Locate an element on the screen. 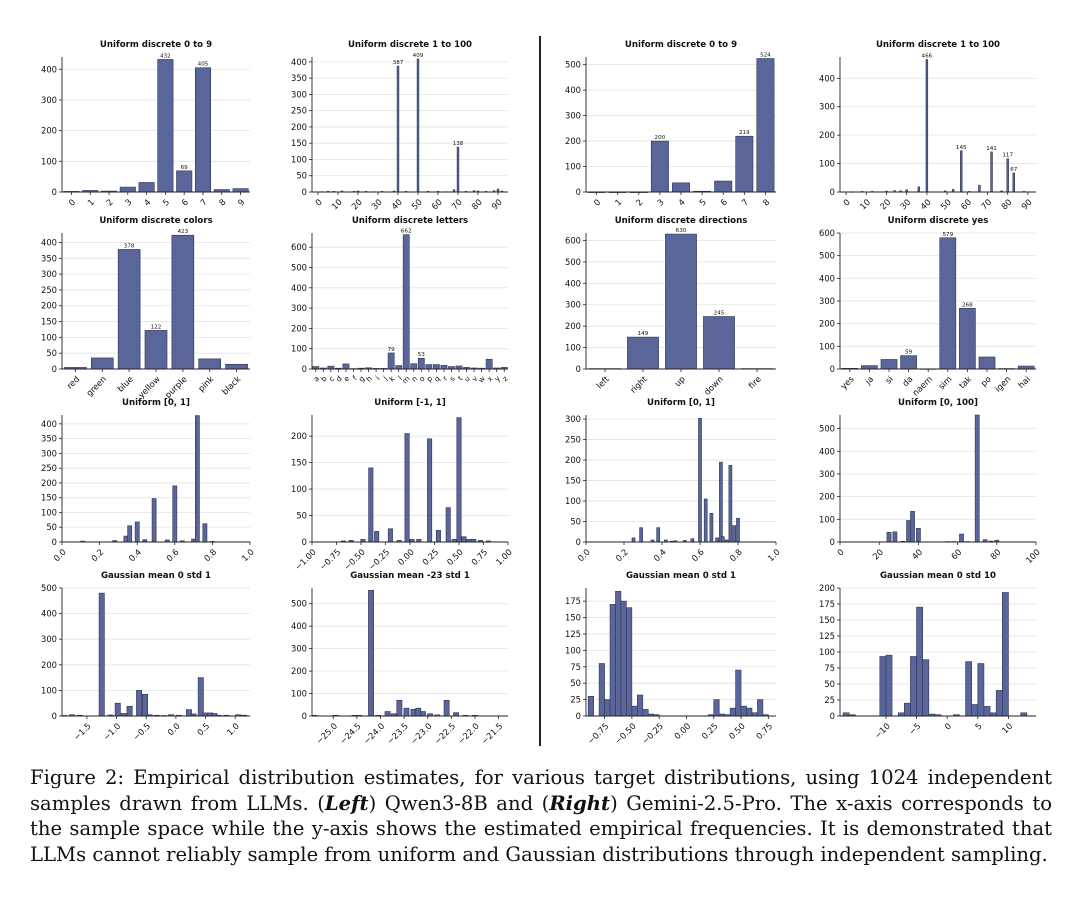  bar-value-label: 662 is located at coordinates (406, 232).